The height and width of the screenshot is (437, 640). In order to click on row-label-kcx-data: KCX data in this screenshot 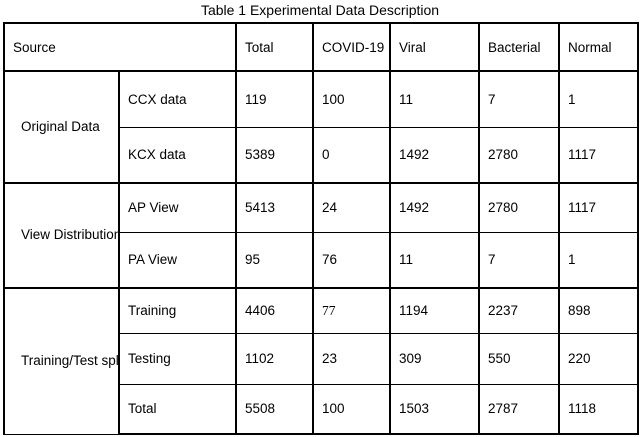, I will do `click(177, 155)`.